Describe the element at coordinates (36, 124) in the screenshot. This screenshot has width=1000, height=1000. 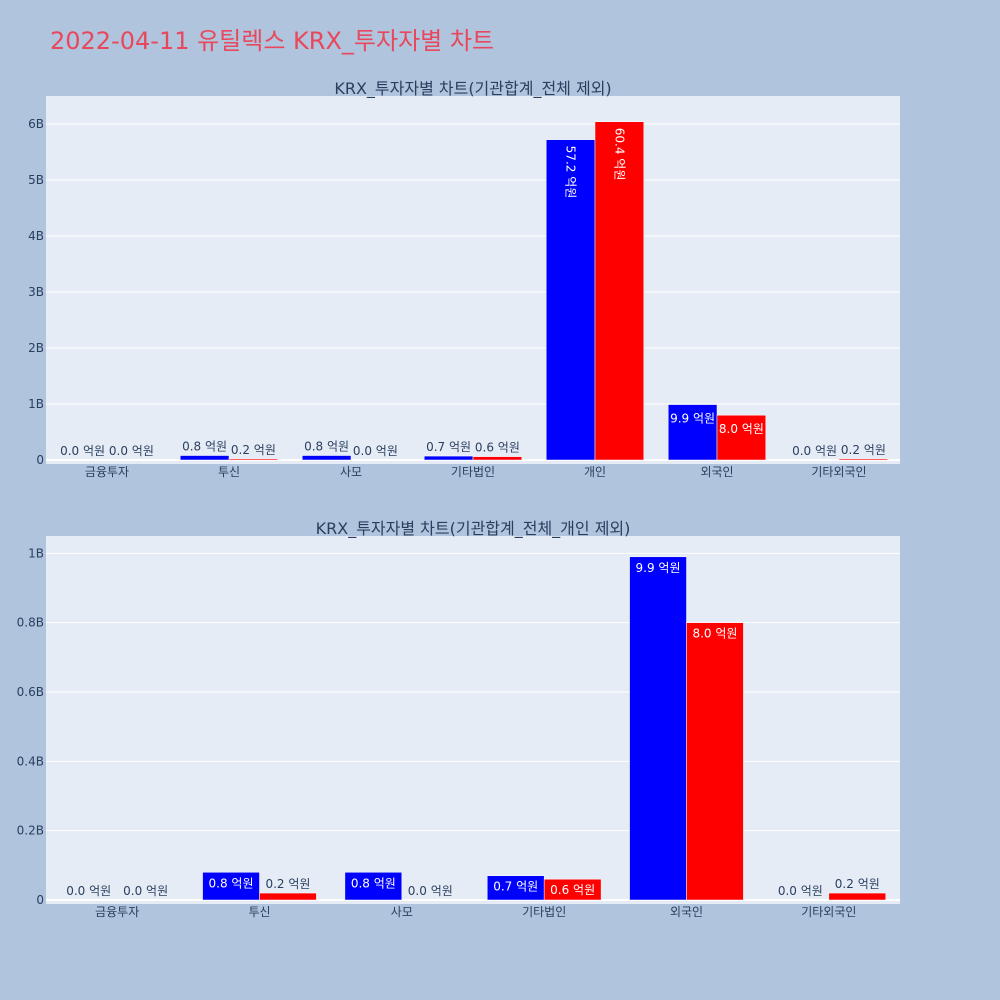
I see `y-tick-label: 6B` at that location.